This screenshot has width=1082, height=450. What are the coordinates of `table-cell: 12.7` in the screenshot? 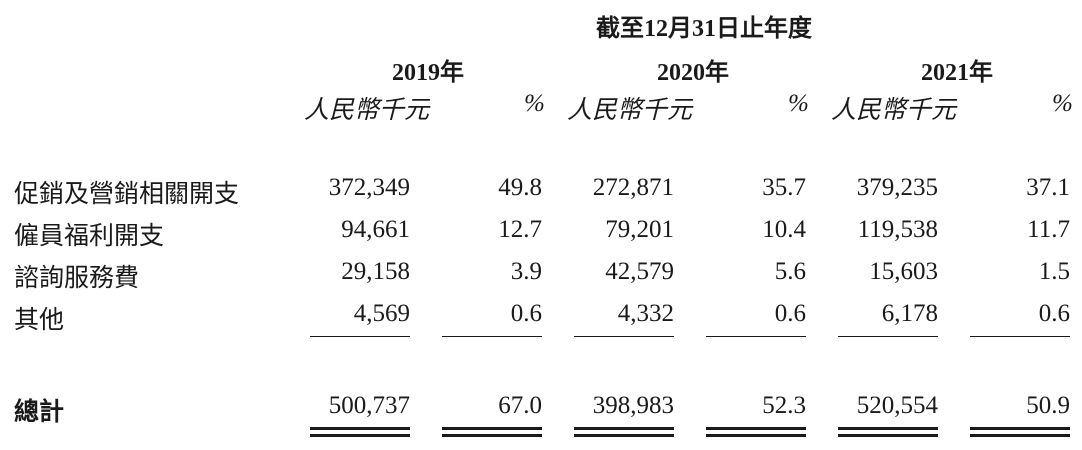 It's located at (520, 229).